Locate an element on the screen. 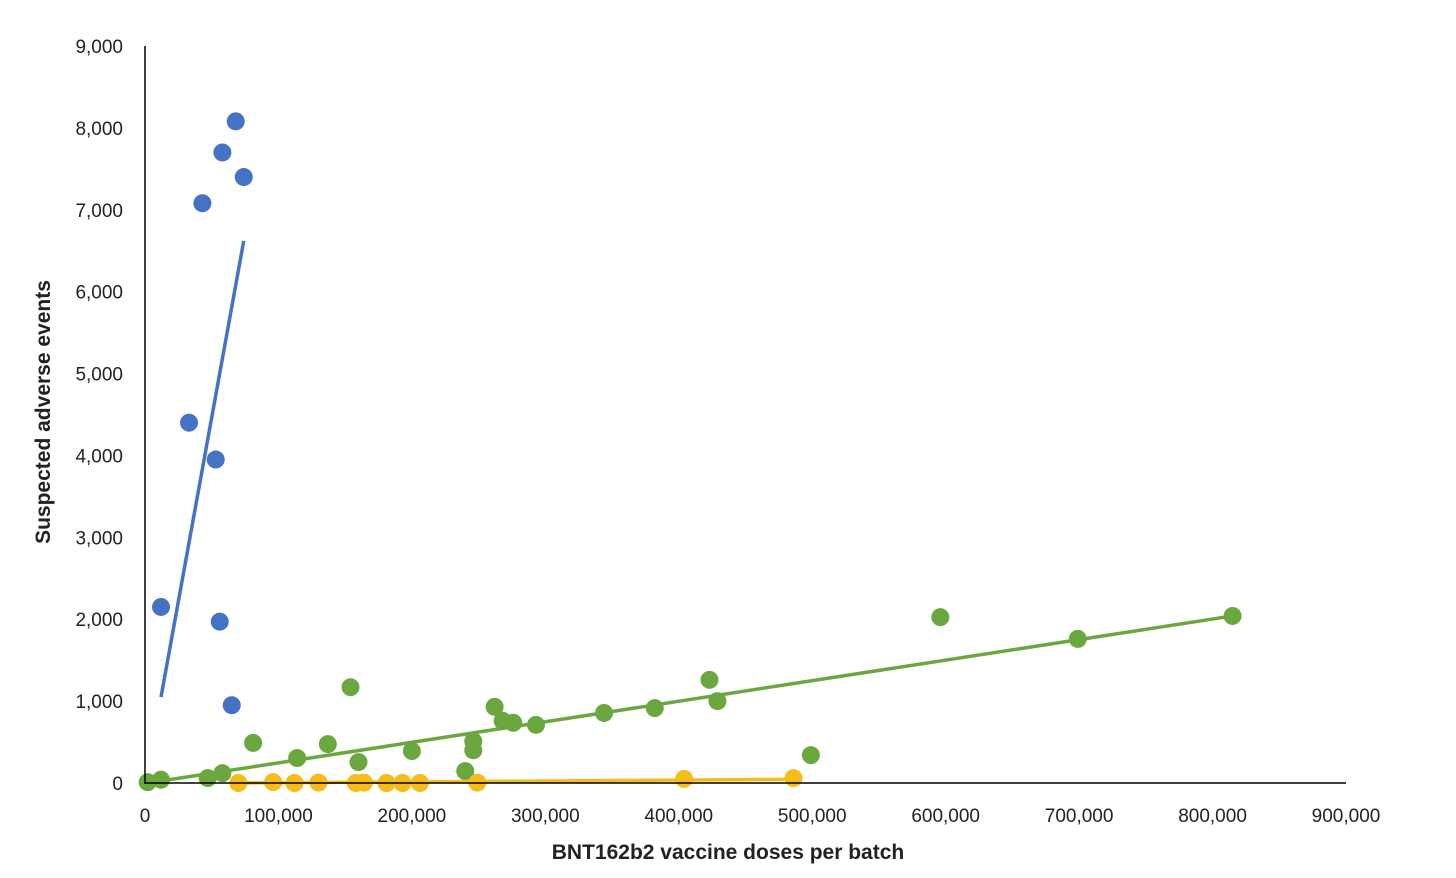 Image resolution: width=1456 pixels, height=878 pixels. y-tick-label: 6,000 is located at coordinates (99, 293).